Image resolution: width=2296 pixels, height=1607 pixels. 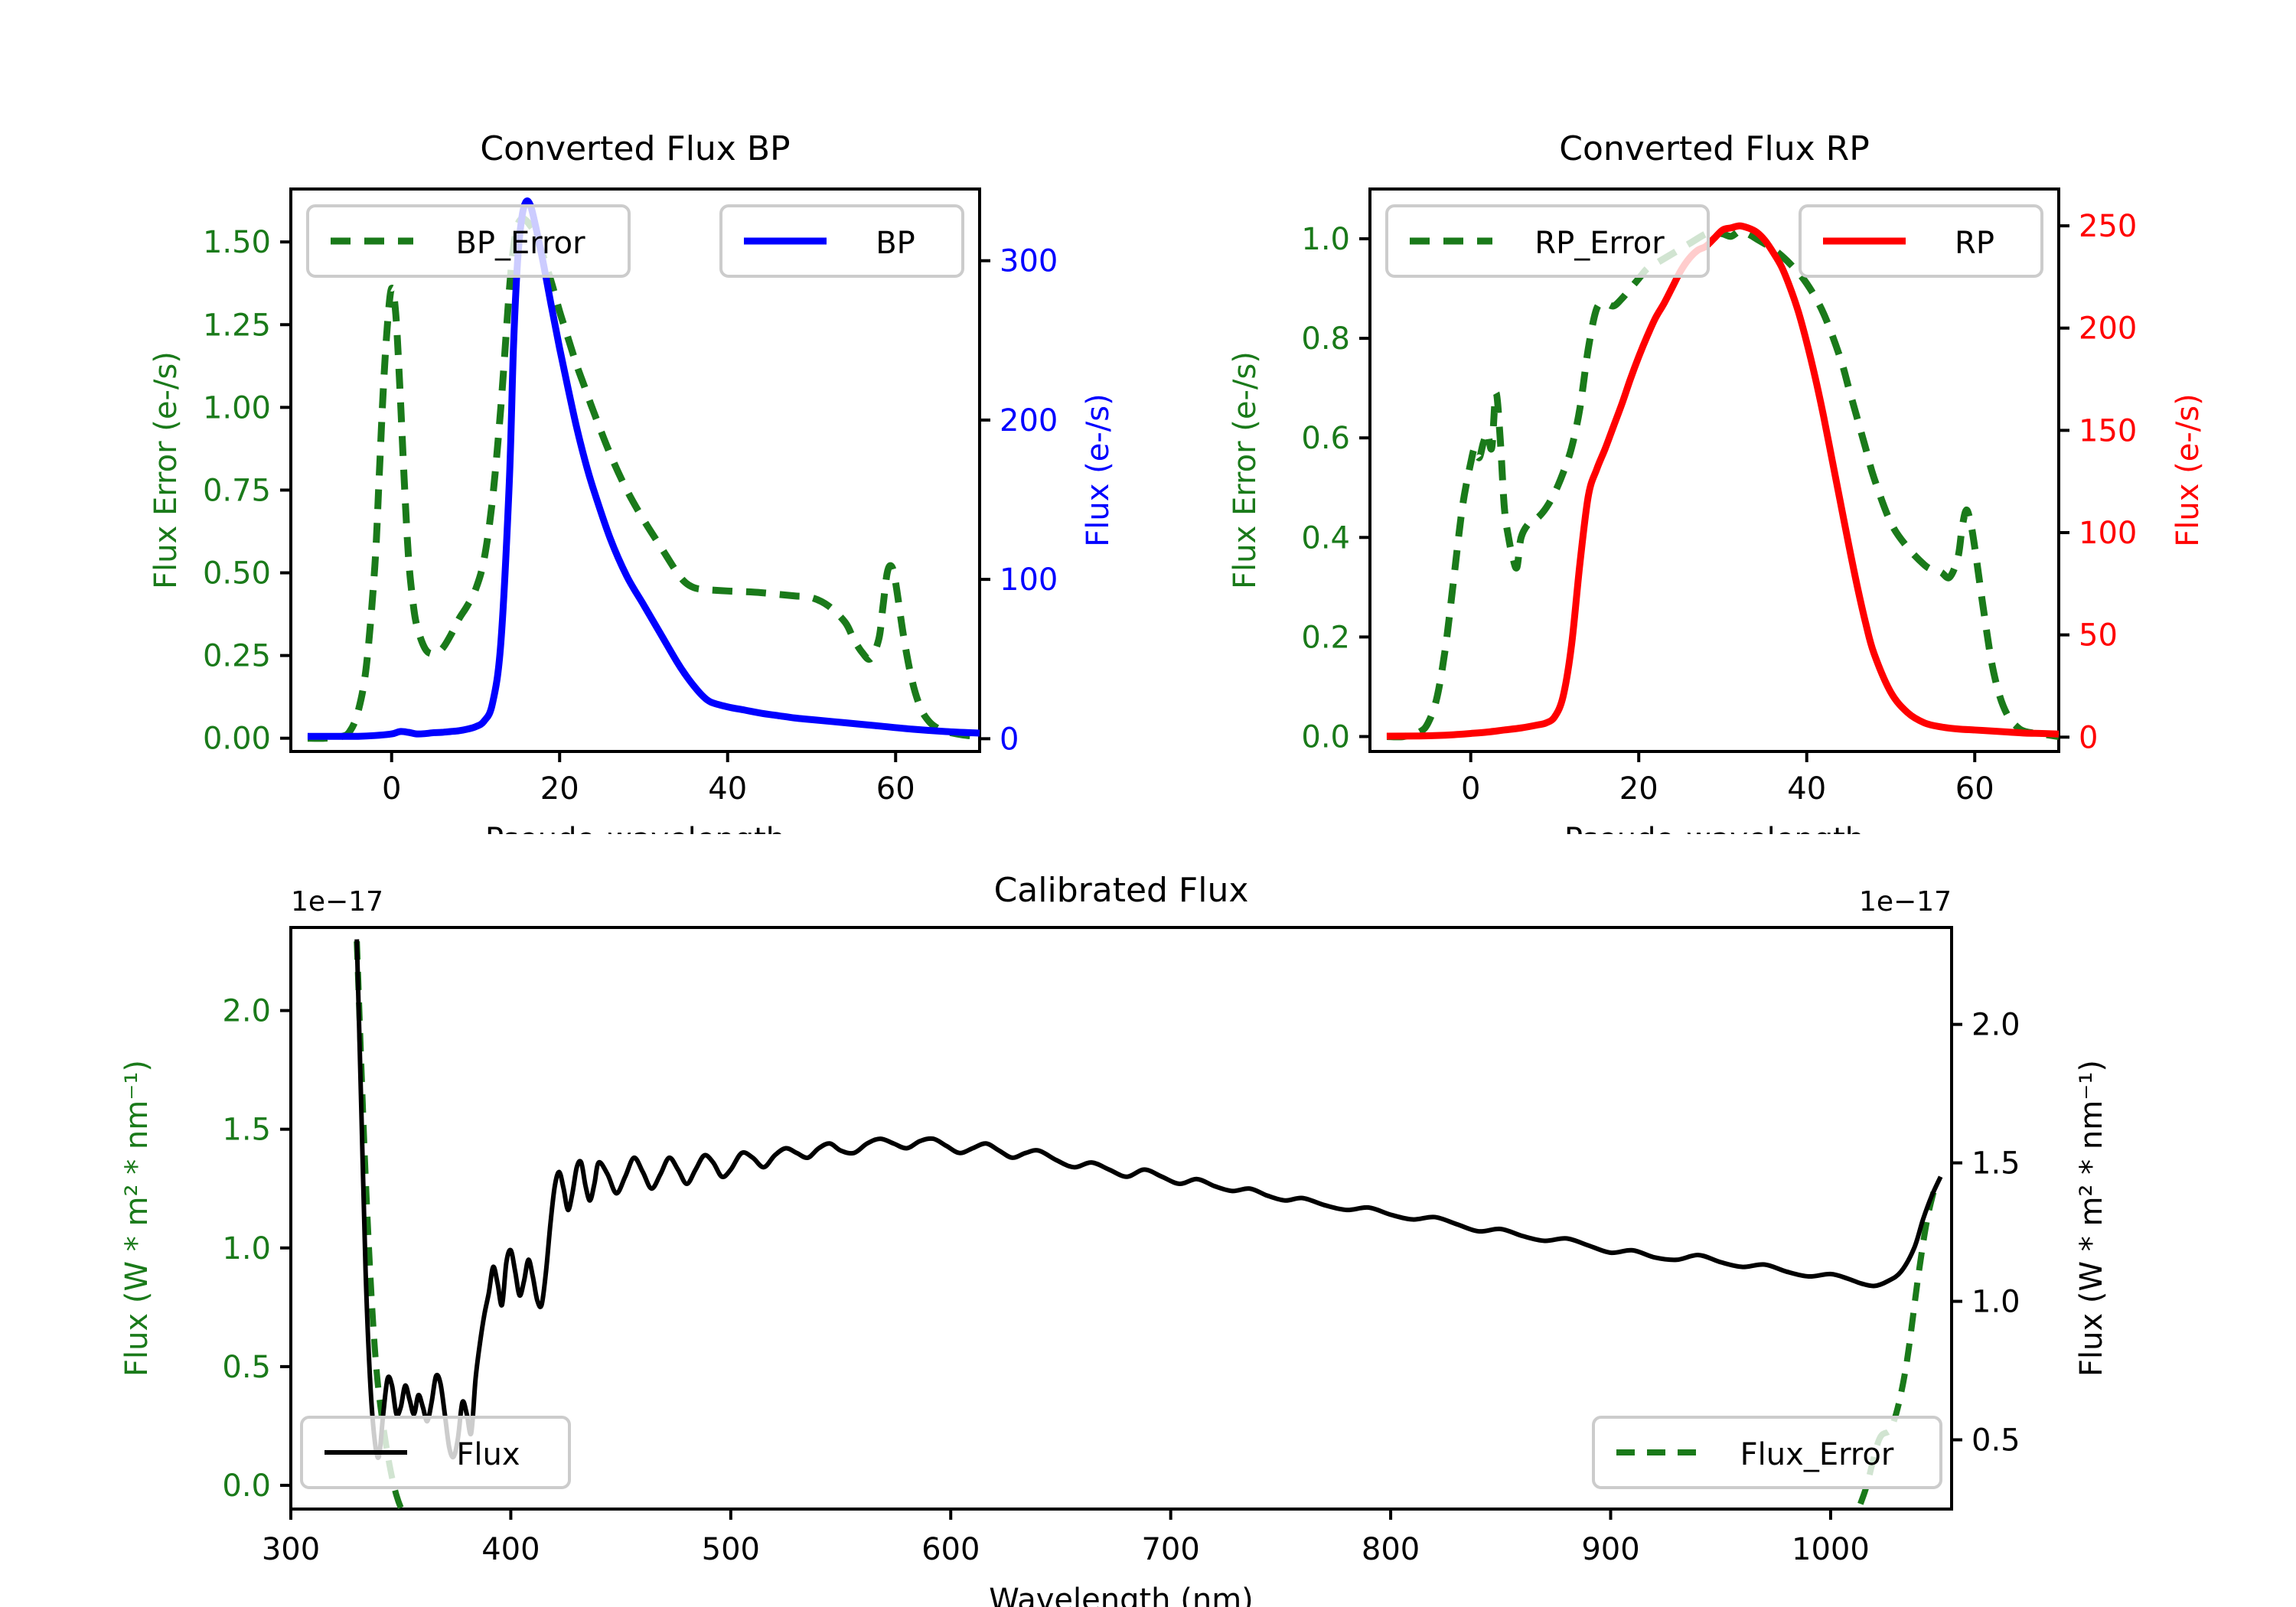 I want to click on y-tick-label-left: 0.4, so click(x=1325, y=538).